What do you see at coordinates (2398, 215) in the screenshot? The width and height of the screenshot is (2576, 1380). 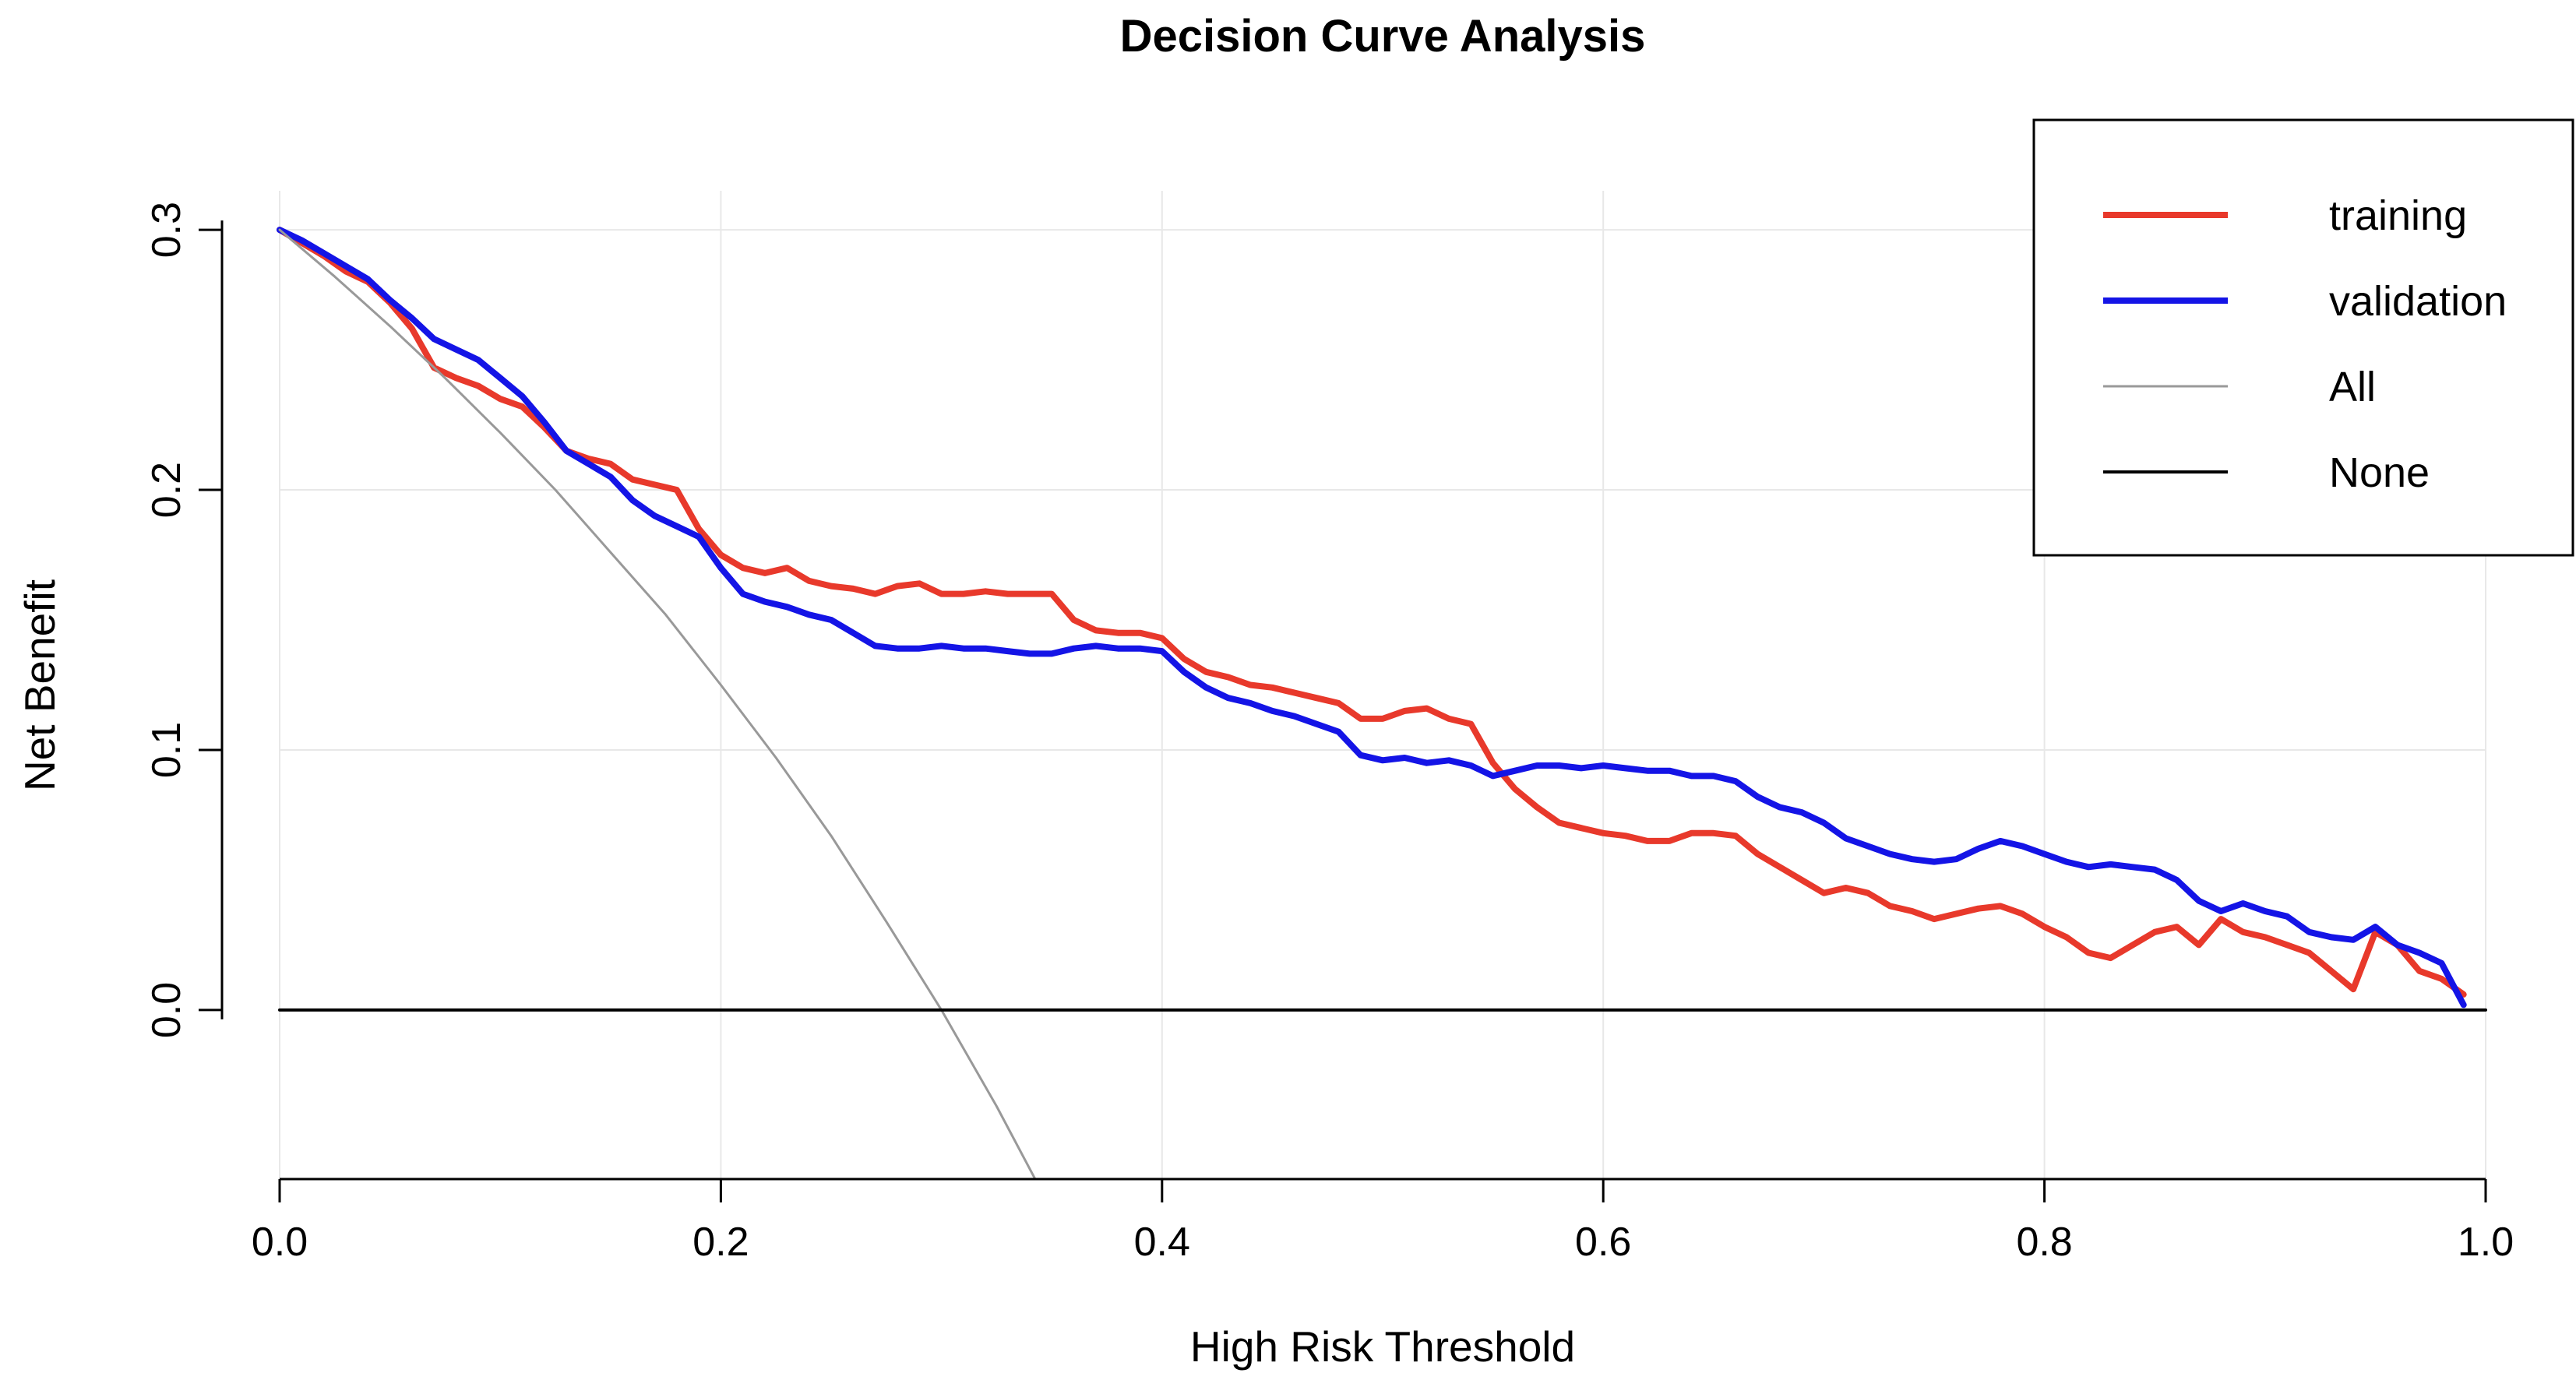 I see `legend-label-training: training` at bounding box center [2398, 215].